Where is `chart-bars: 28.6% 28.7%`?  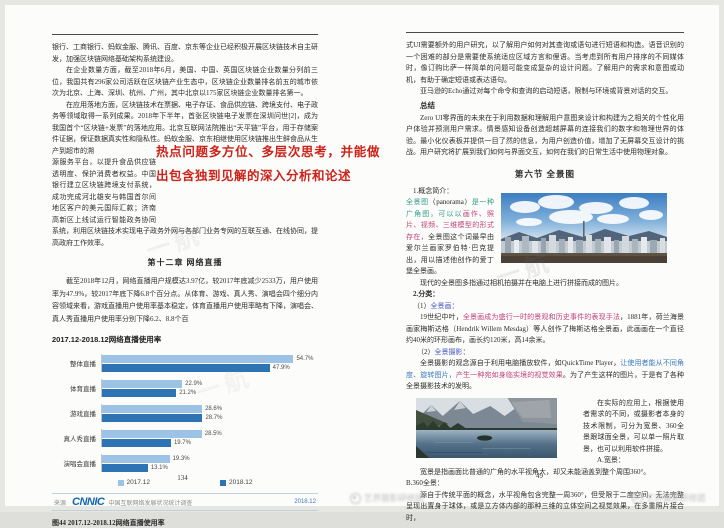
chart-bars: 28.6% 28.7% is located at coordinates (209, 413).